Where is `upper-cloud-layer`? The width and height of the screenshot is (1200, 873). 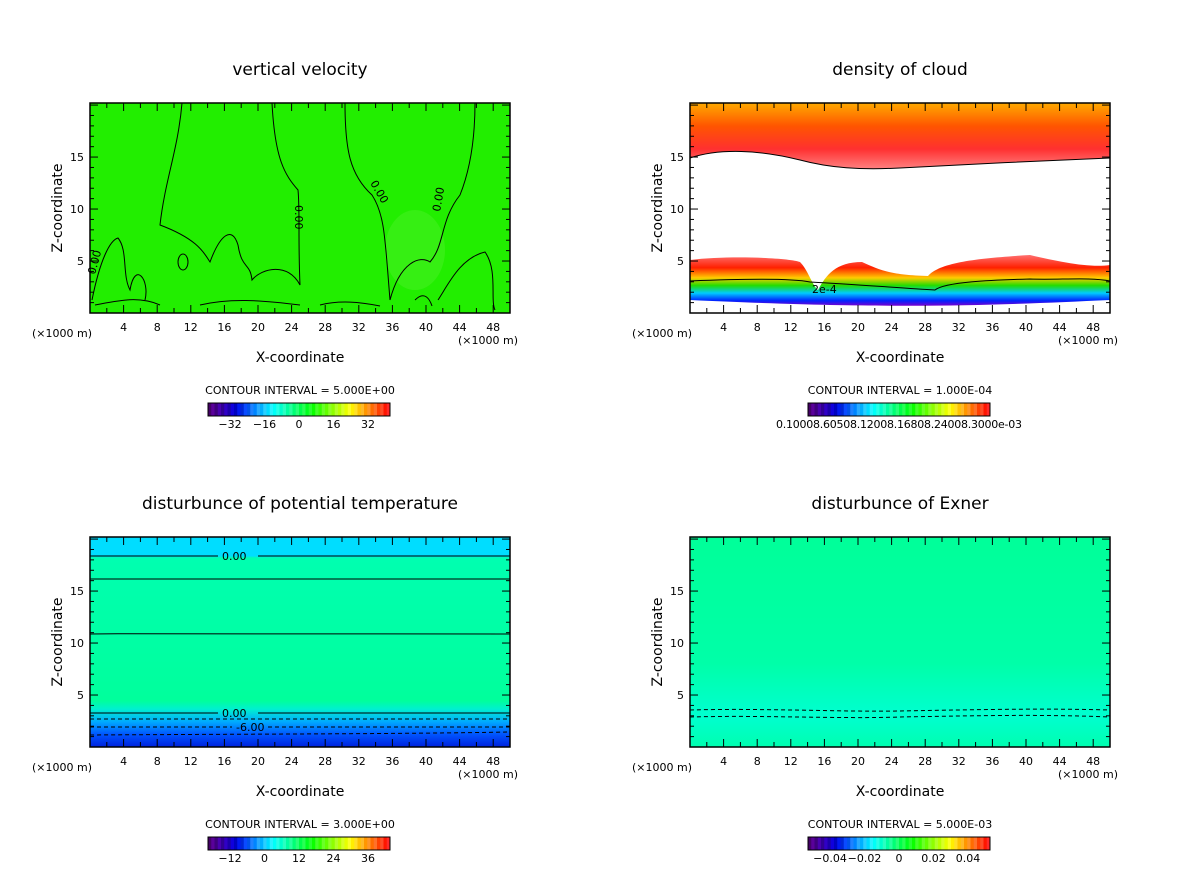
upper-cloud-layer is located at coordinates (900, 136).